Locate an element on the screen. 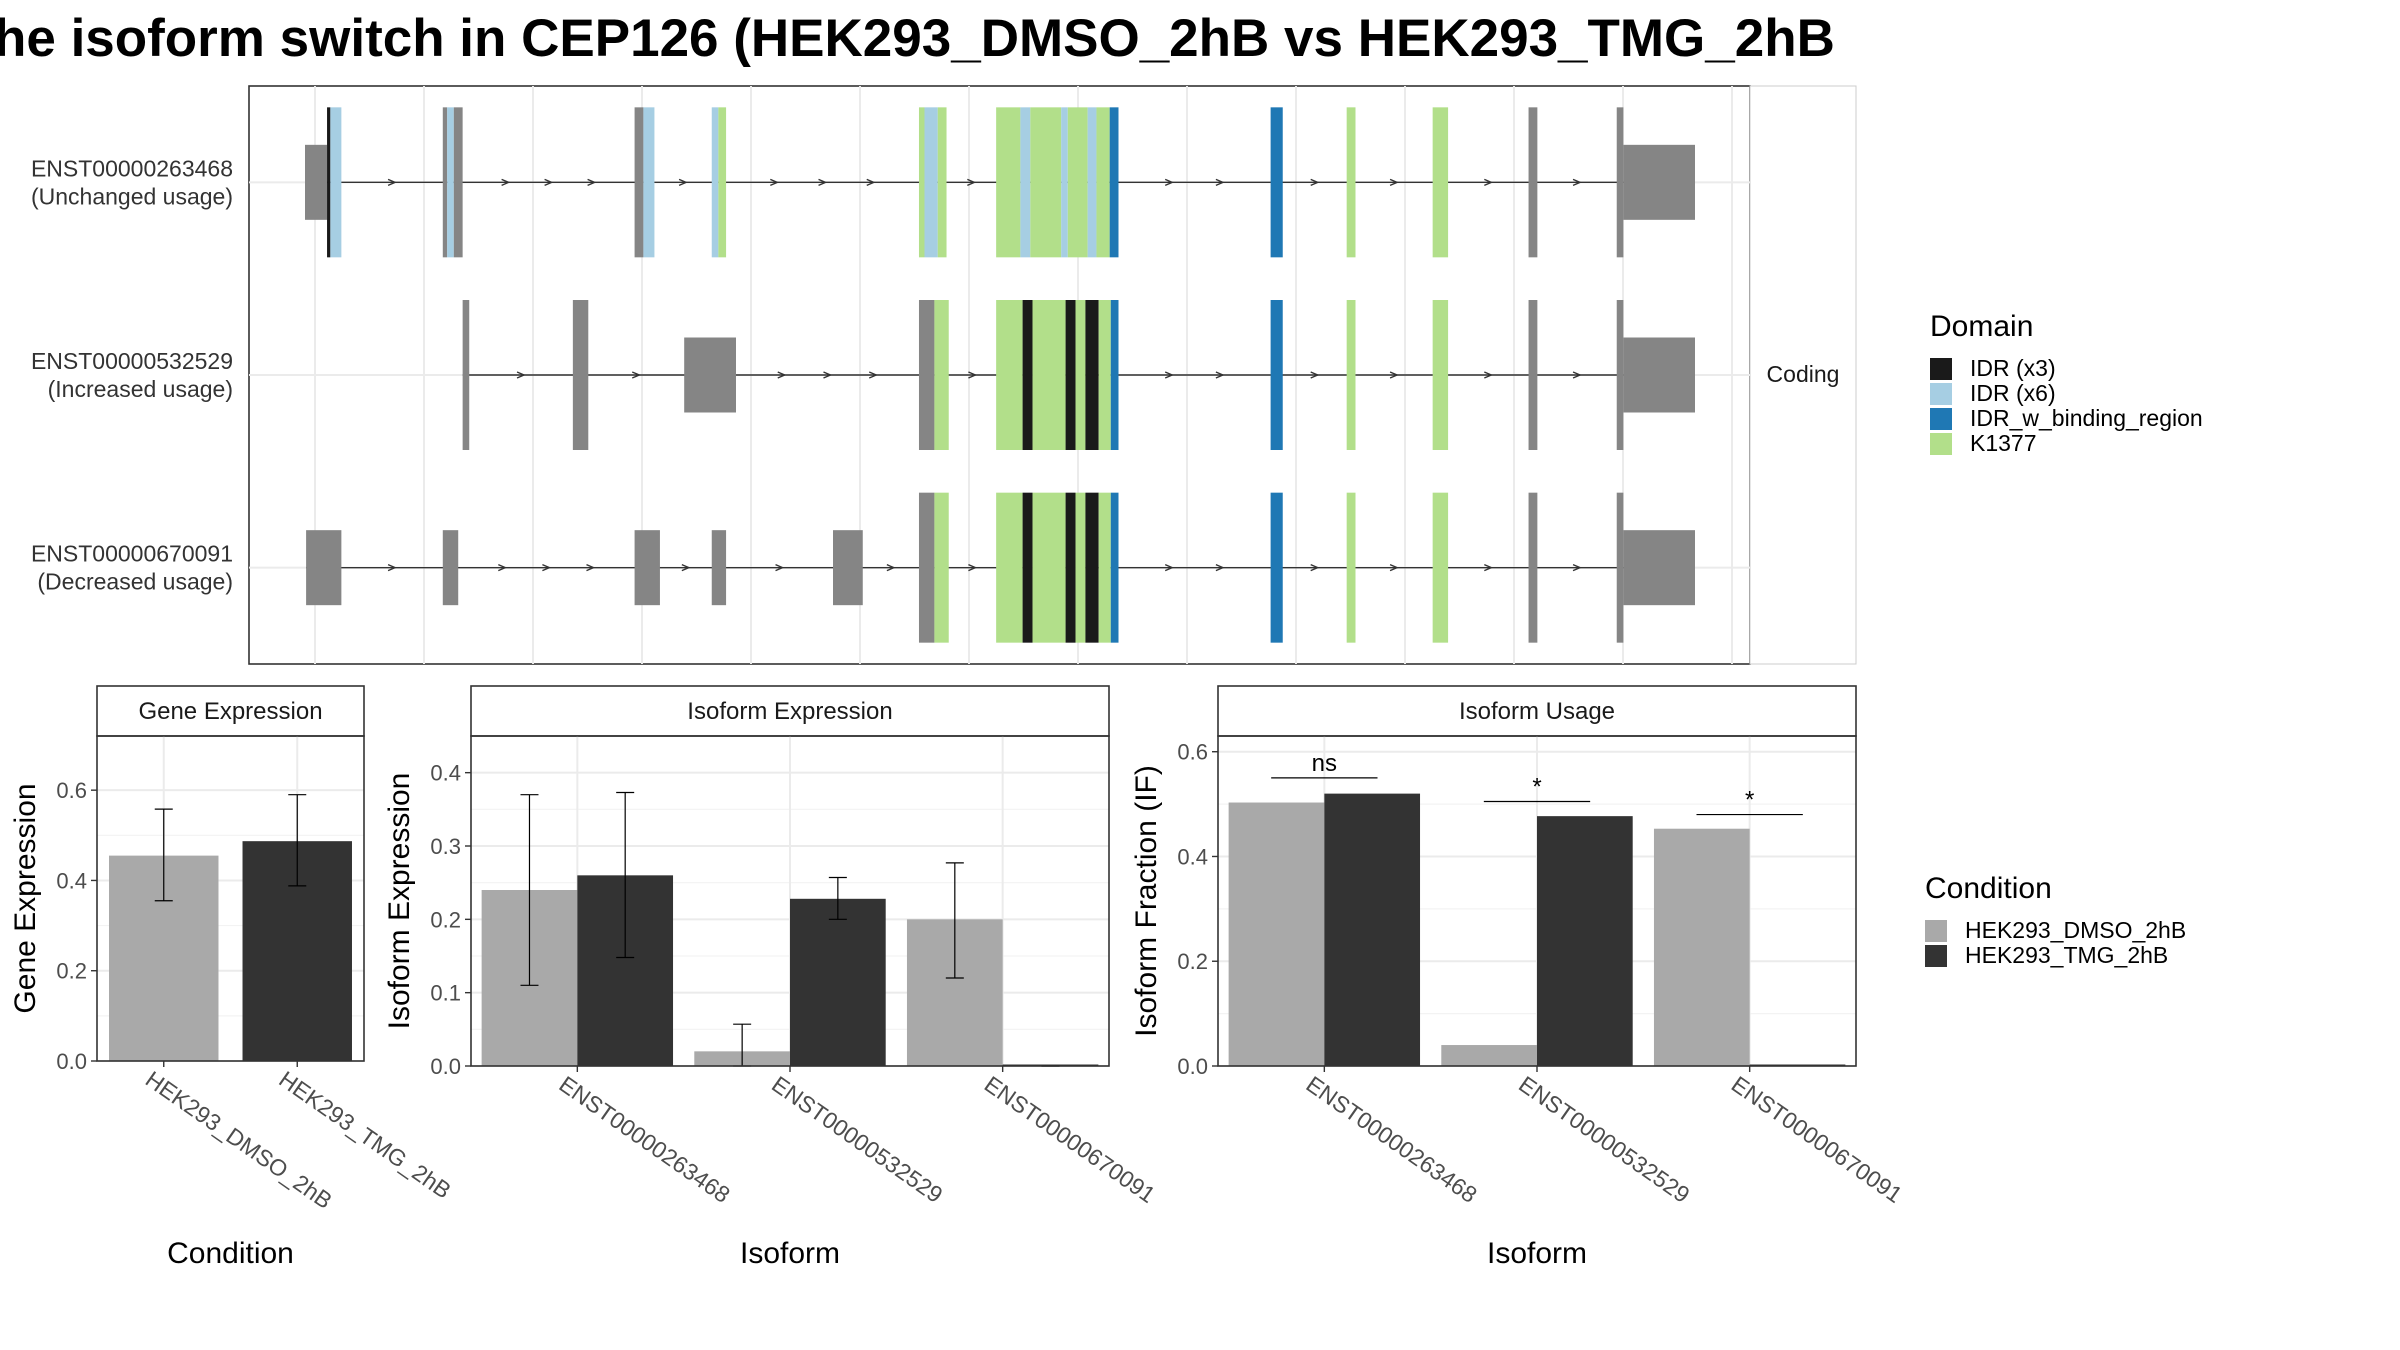 This screenshot has width=2400, height=1350. legend-key-k1377 is located at coordinates (1941, 444).